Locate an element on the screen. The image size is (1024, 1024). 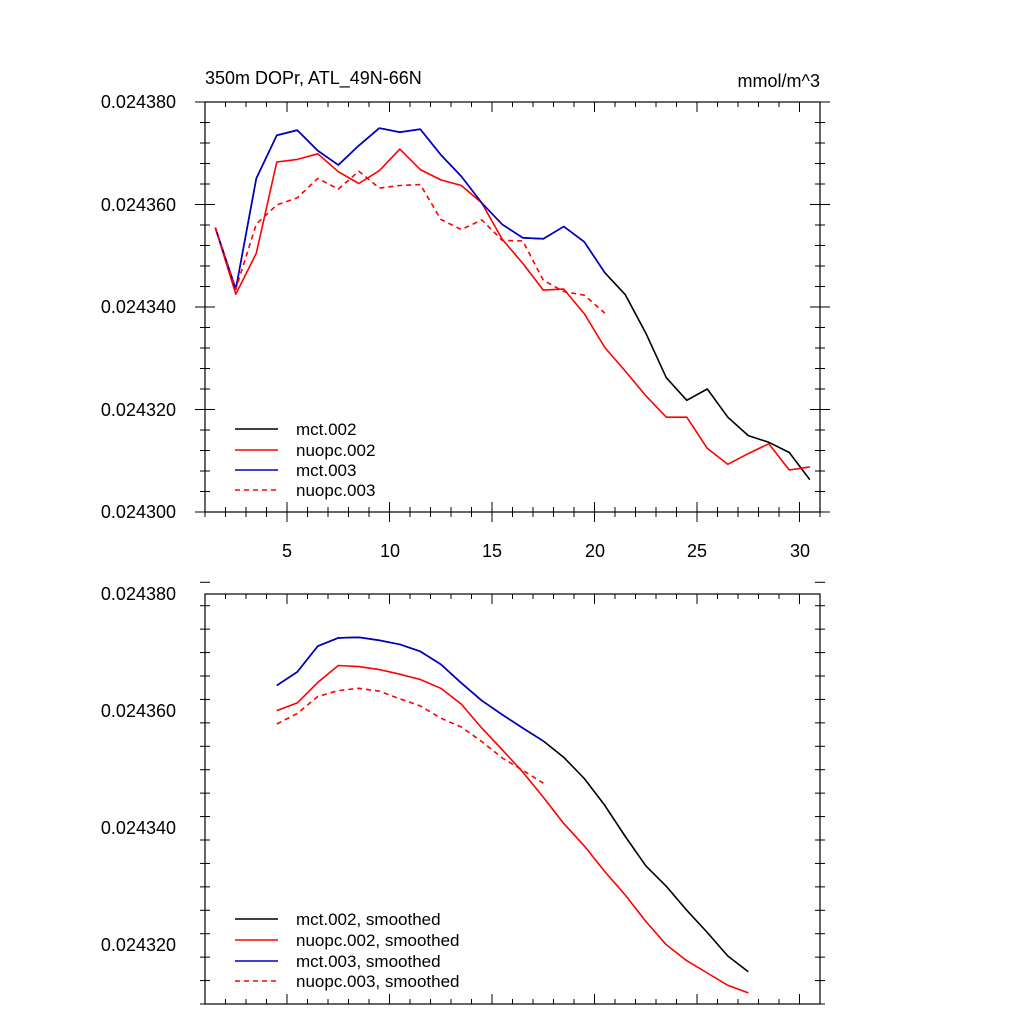
bottom-y-tick-labels: 0.024320 0.024340 0.024360 0.024380 is located at coordinates (138, 769).